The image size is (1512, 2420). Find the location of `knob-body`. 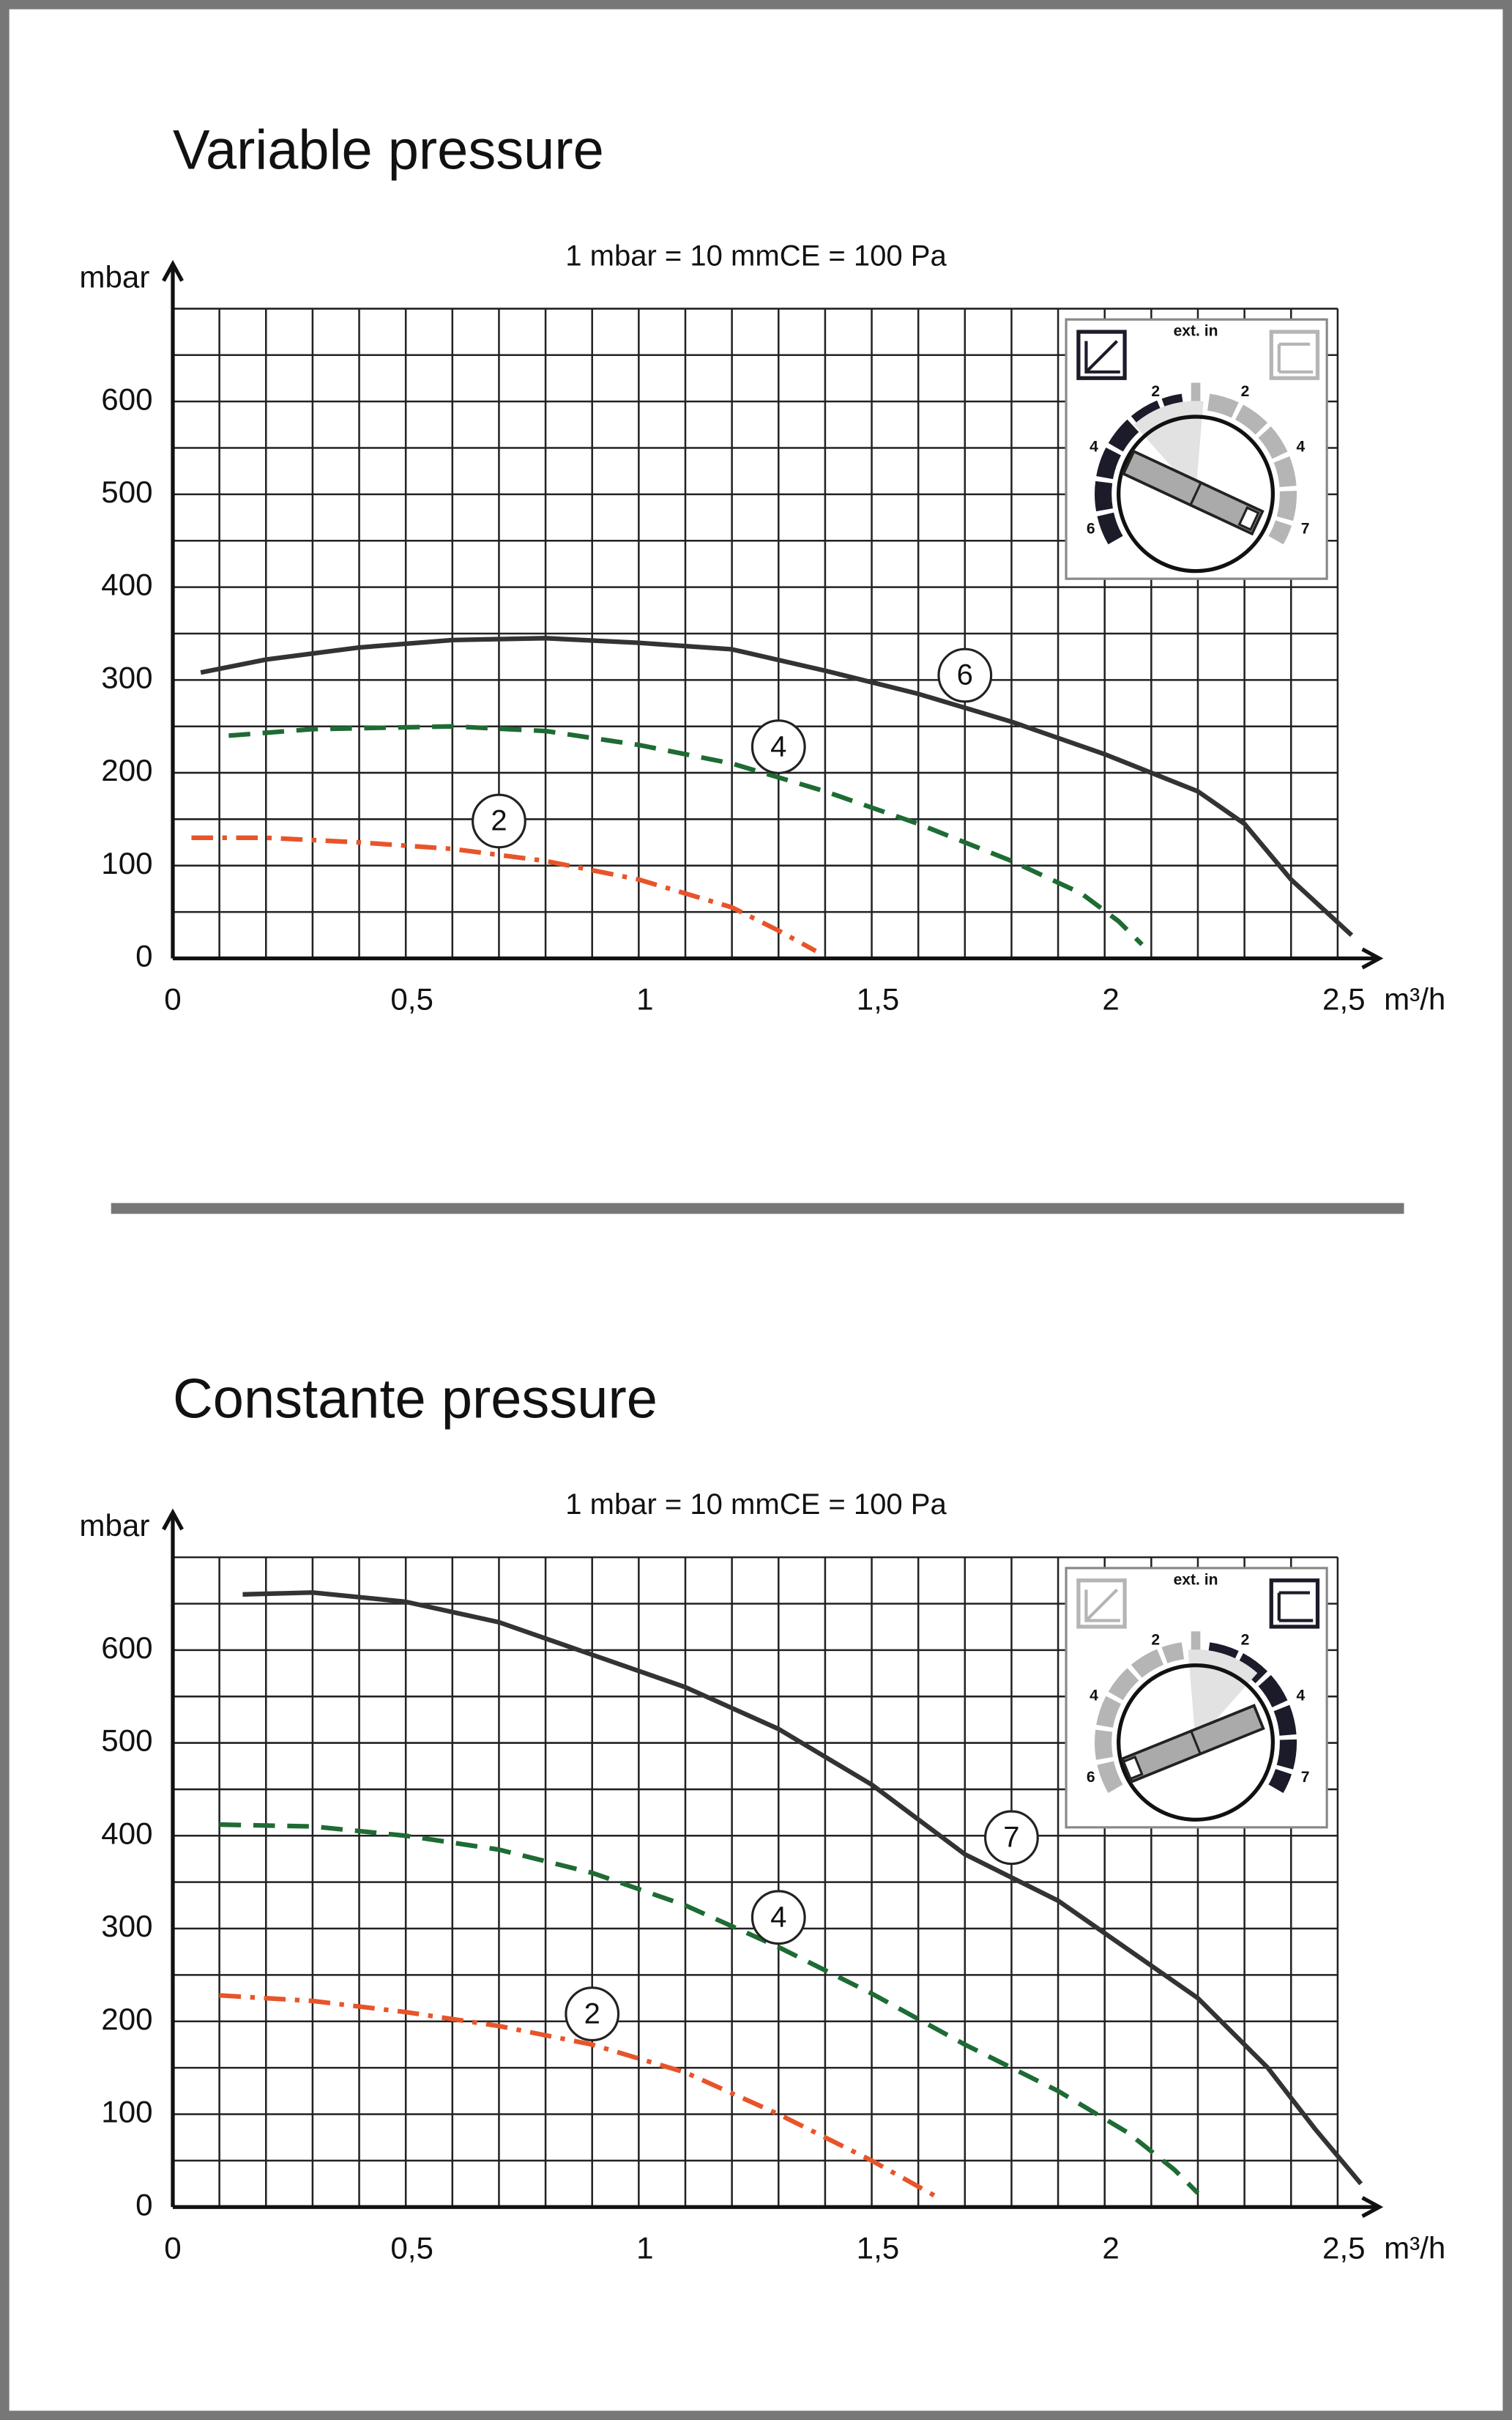

knob-body is located at coordinates (1193, 492).